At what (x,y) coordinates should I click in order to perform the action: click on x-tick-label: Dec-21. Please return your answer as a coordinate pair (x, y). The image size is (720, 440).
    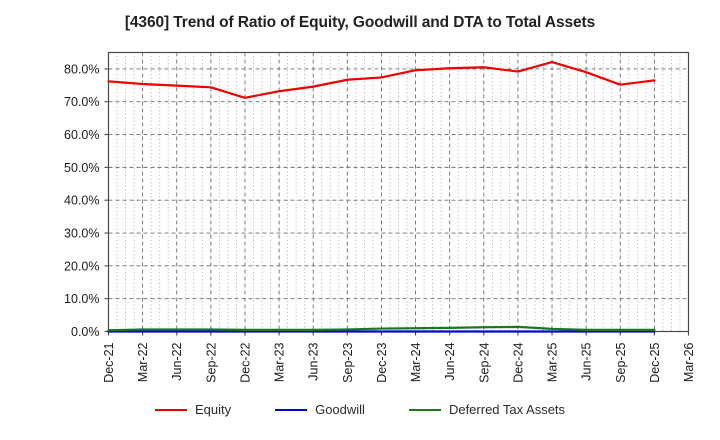
    Looking at the image, I should click on (109, 362).